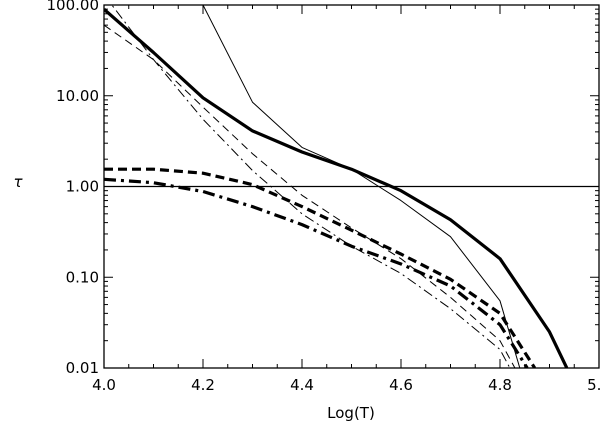  Describe the element at coordinates (401, 385) in the screenshot. I see `x-tick-label: 4.6` at that location.